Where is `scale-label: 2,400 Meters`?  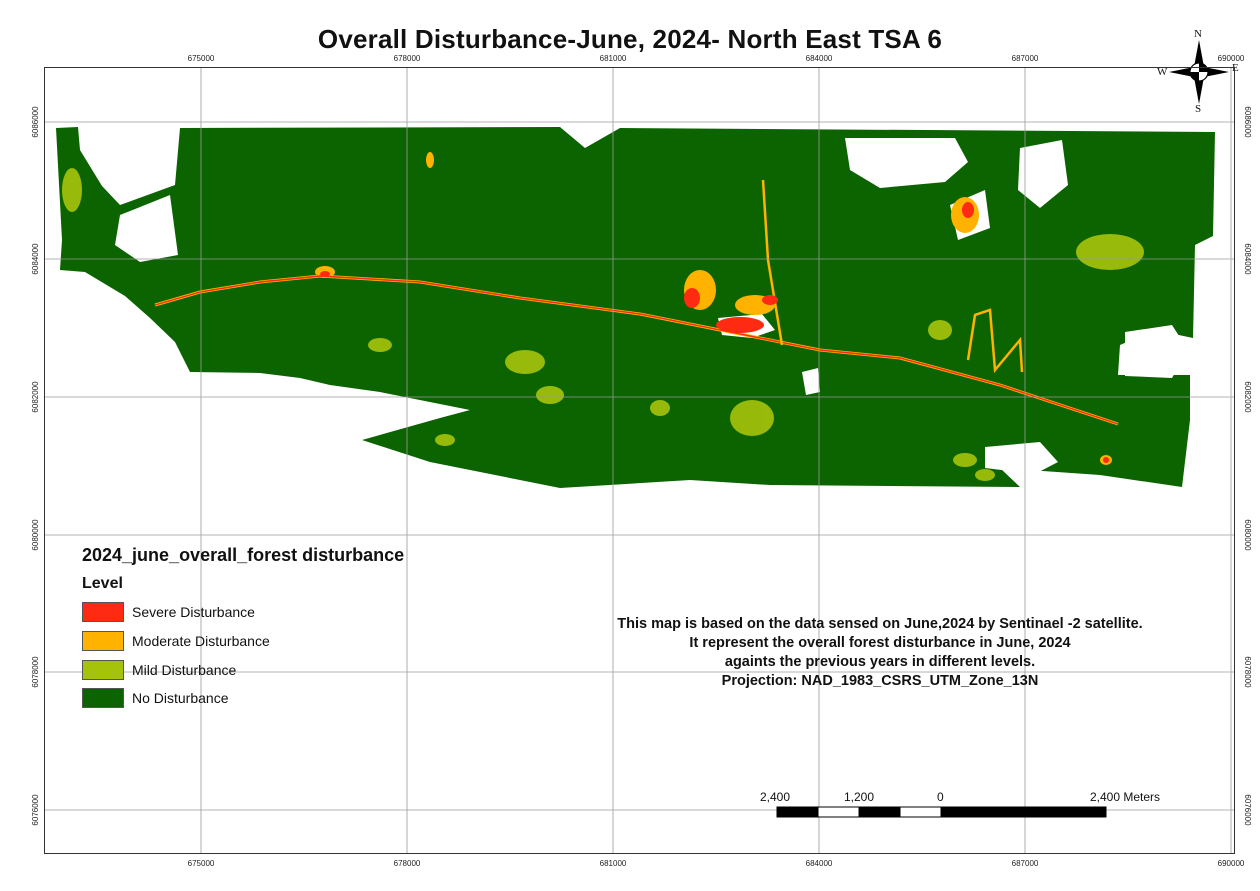
scale-label: 2,400 Meters is located at coordinates (1125, 797).